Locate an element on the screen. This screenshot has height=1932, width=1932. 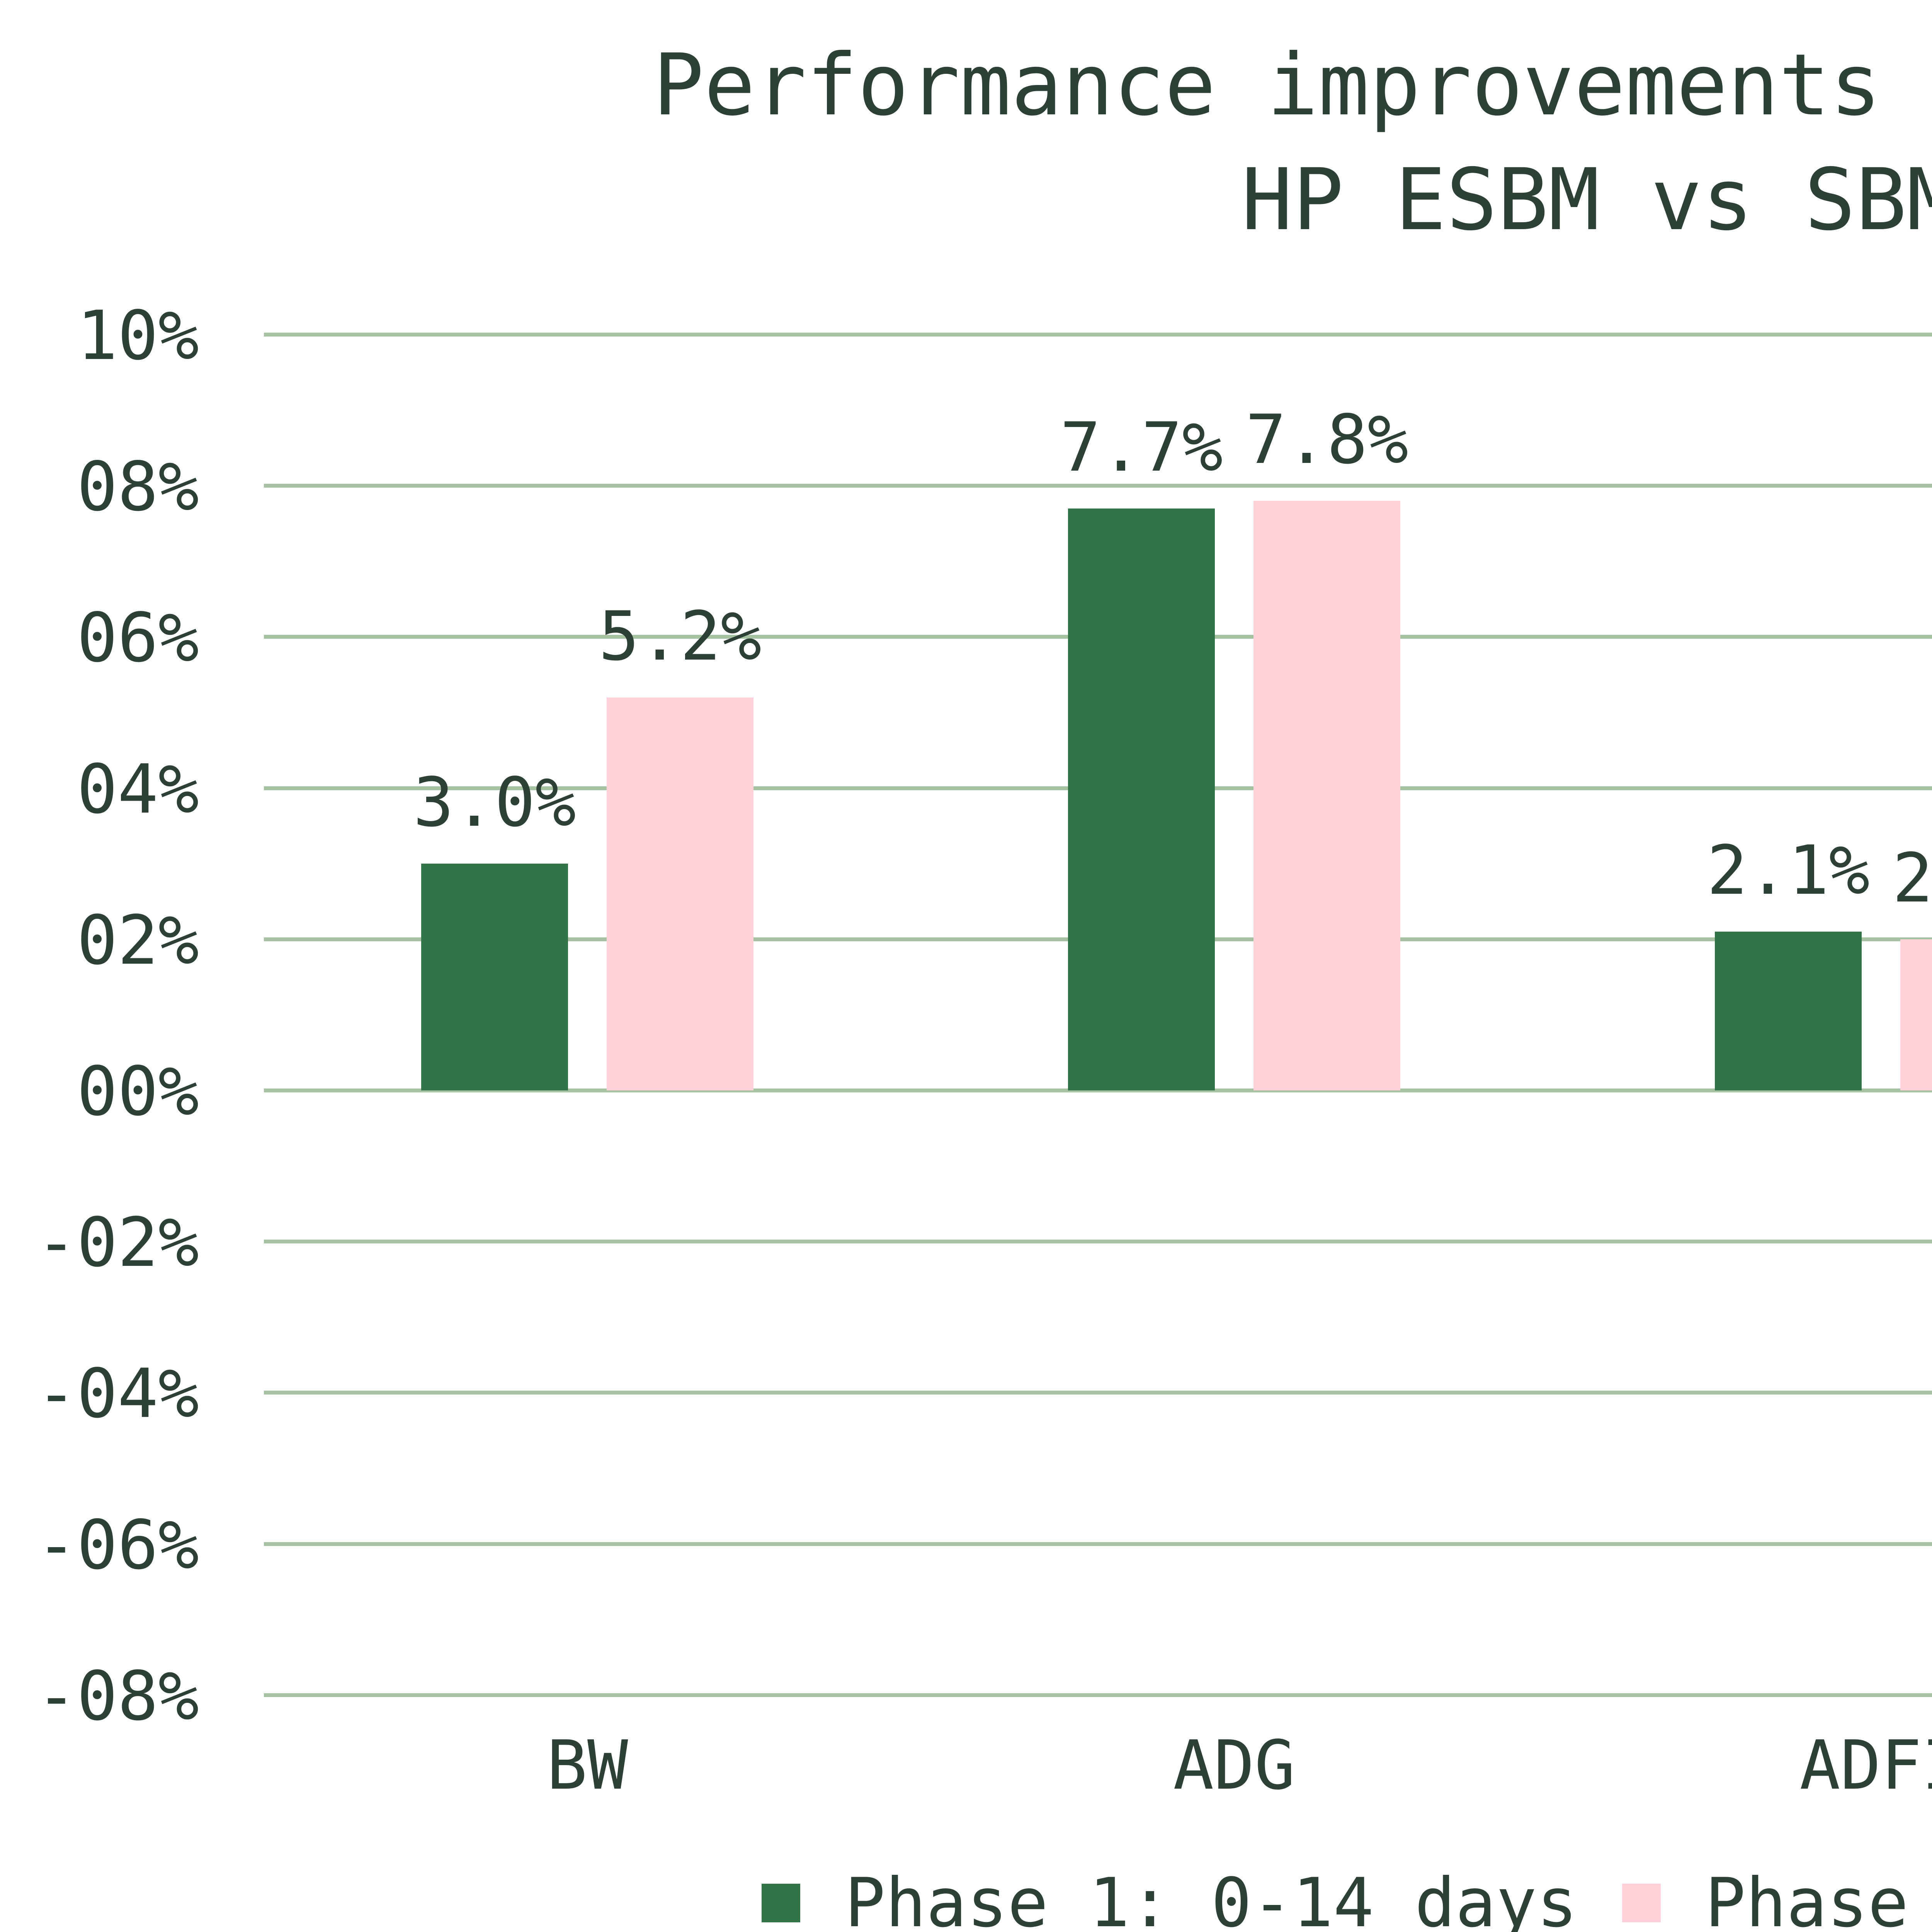
gridline--02% is located at coordinates (1098, 1242).